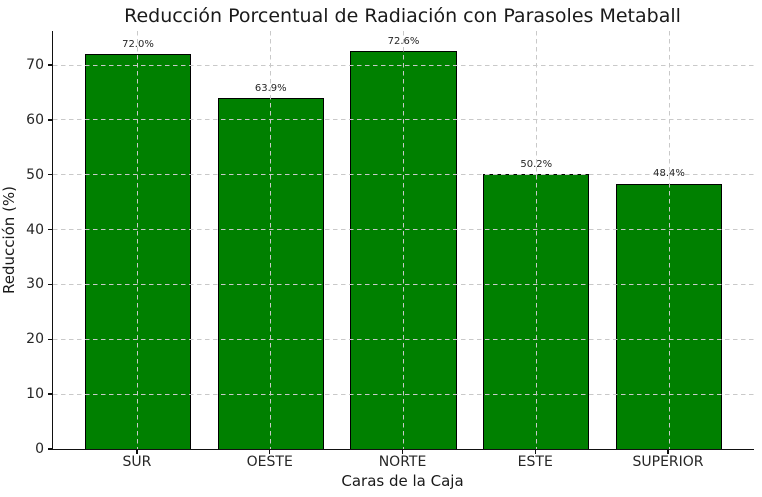 This screenshot has height=497, width=762. I want to click on gridline-x-este, so click(536, 240).